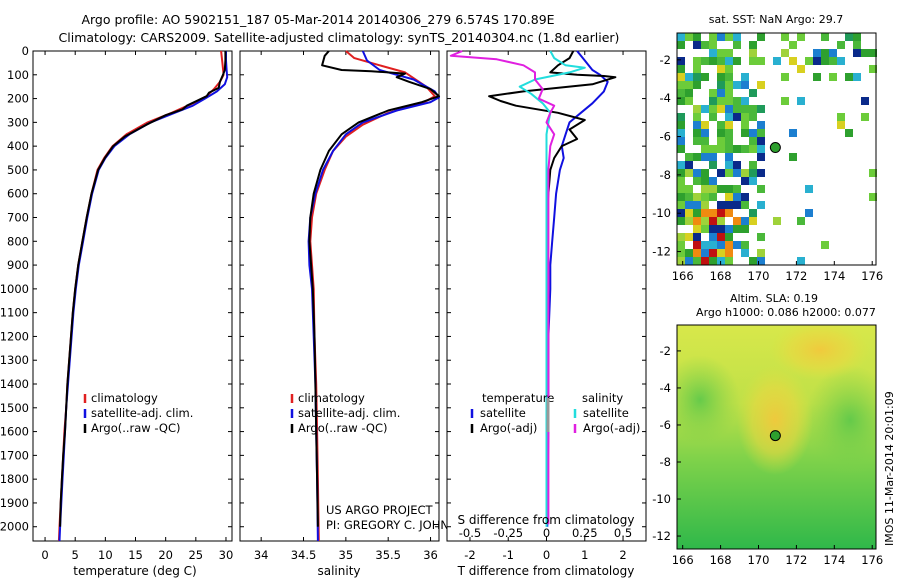  Describe the element at coordinates (708, 400) in the screenshot. I see `sla-green-patch-west` at that location.